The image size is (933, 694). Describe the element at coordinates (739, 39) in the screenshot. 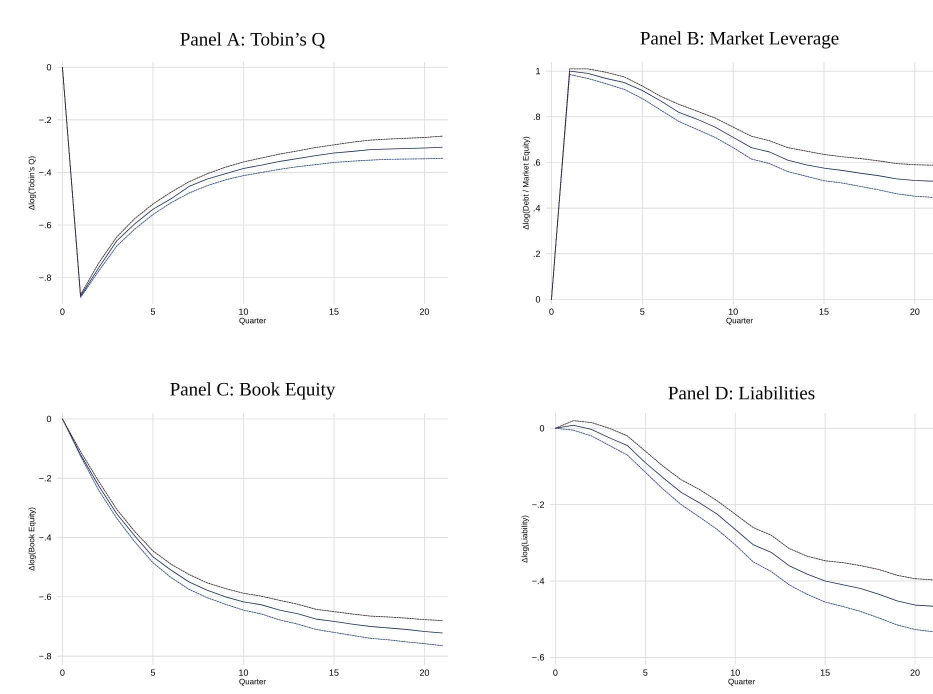

I see `chart-title: Panel B: Market Leverage` at that location.